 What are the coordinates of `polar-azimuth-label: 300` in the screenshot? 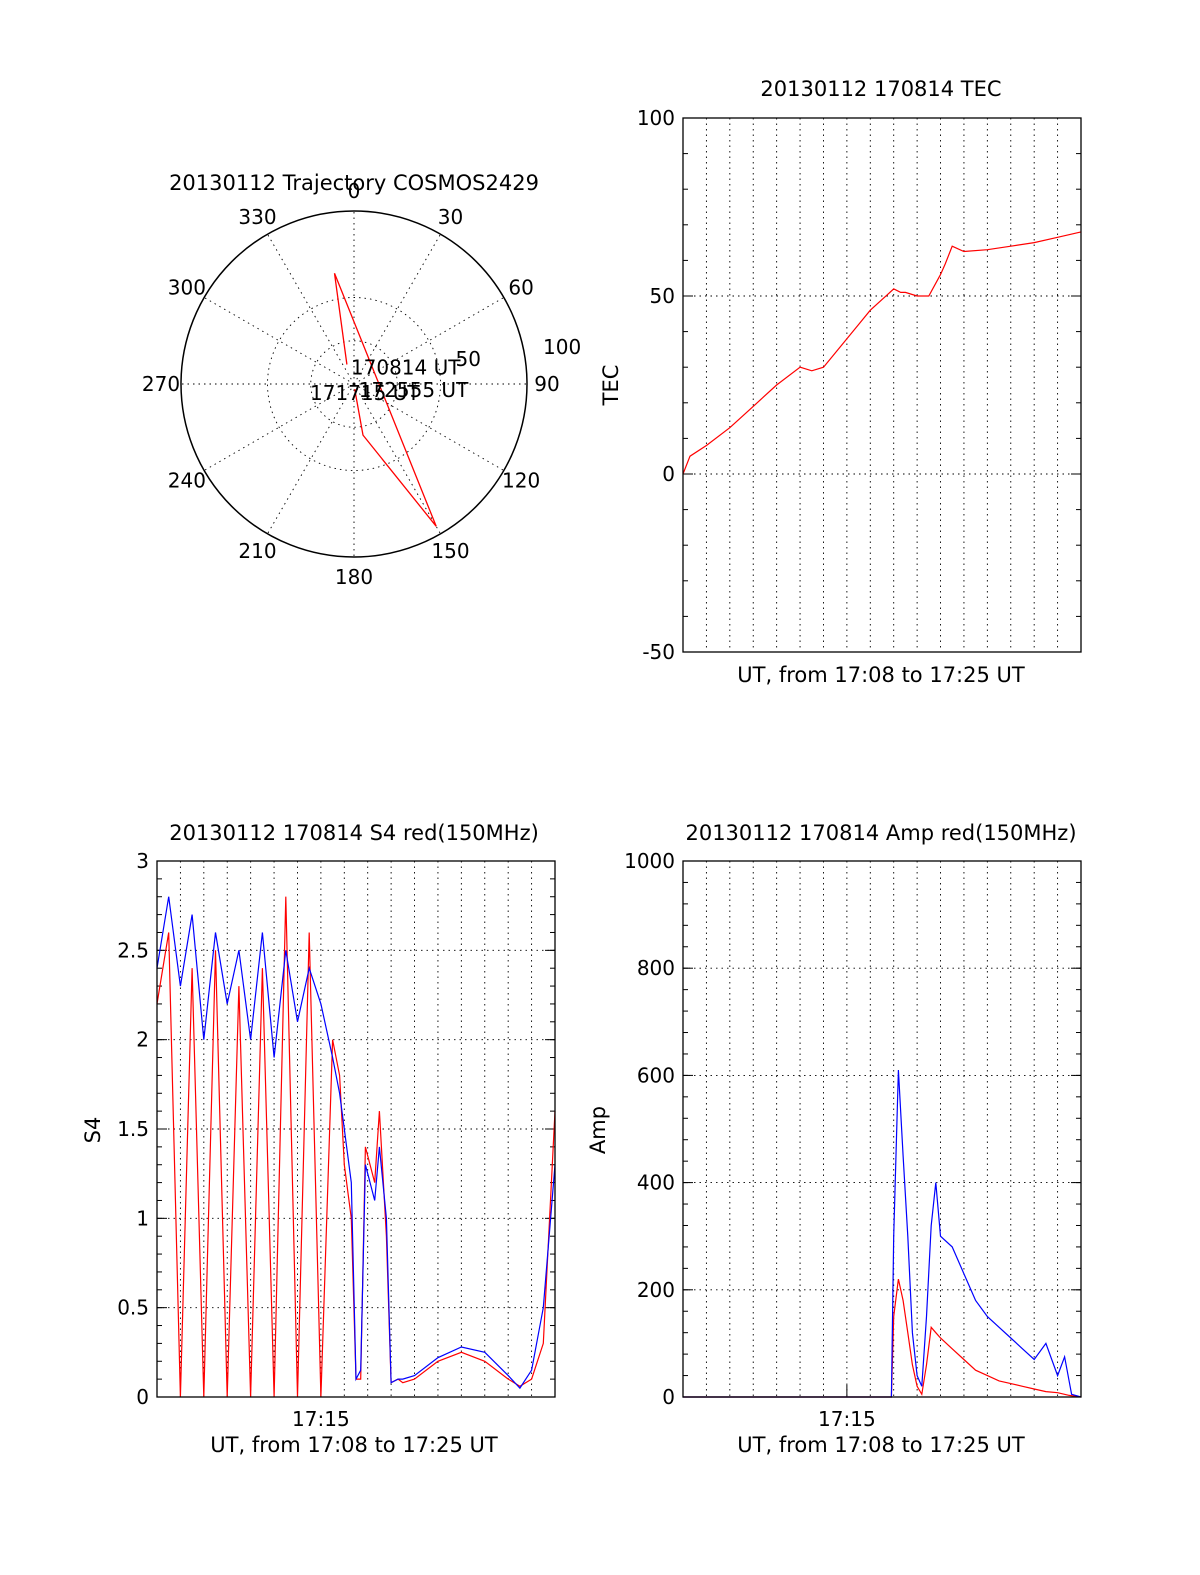 It's located at (187, 288).